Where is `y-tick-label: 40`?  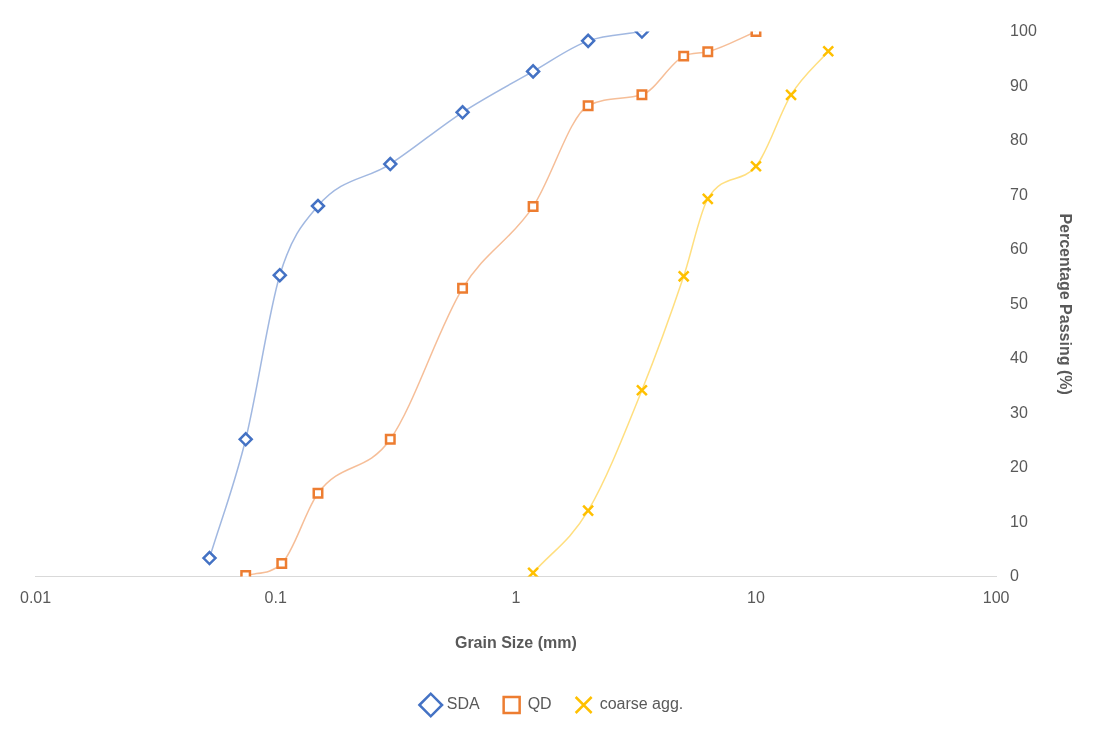
y-tick-label: 40 is located at coordinates (1019, 358).